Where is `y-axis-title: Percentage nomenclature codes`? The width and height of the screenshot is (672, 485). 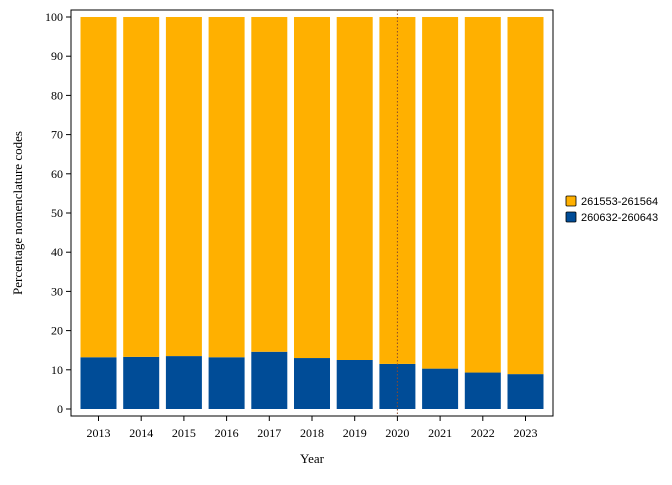 y-axis-title: Percentage nomenclature codes is located at coordinates (17, 213).